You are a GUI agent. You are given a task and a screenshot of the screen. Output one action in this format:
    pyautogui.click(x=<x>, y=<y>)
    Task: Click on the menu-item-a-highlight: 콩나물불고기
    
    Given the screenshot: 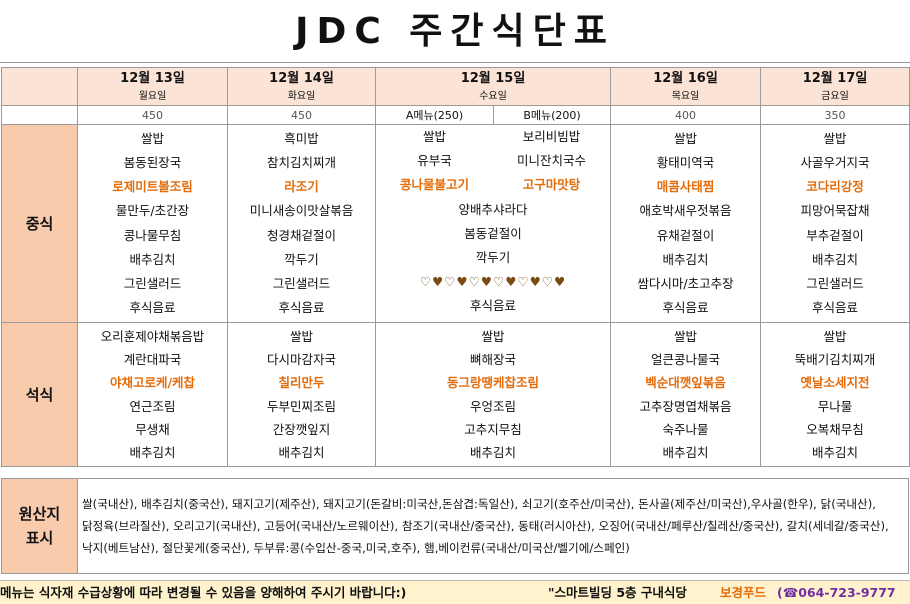 What is the action you would take?
    pyautogui.click(x=434, y=185)
    